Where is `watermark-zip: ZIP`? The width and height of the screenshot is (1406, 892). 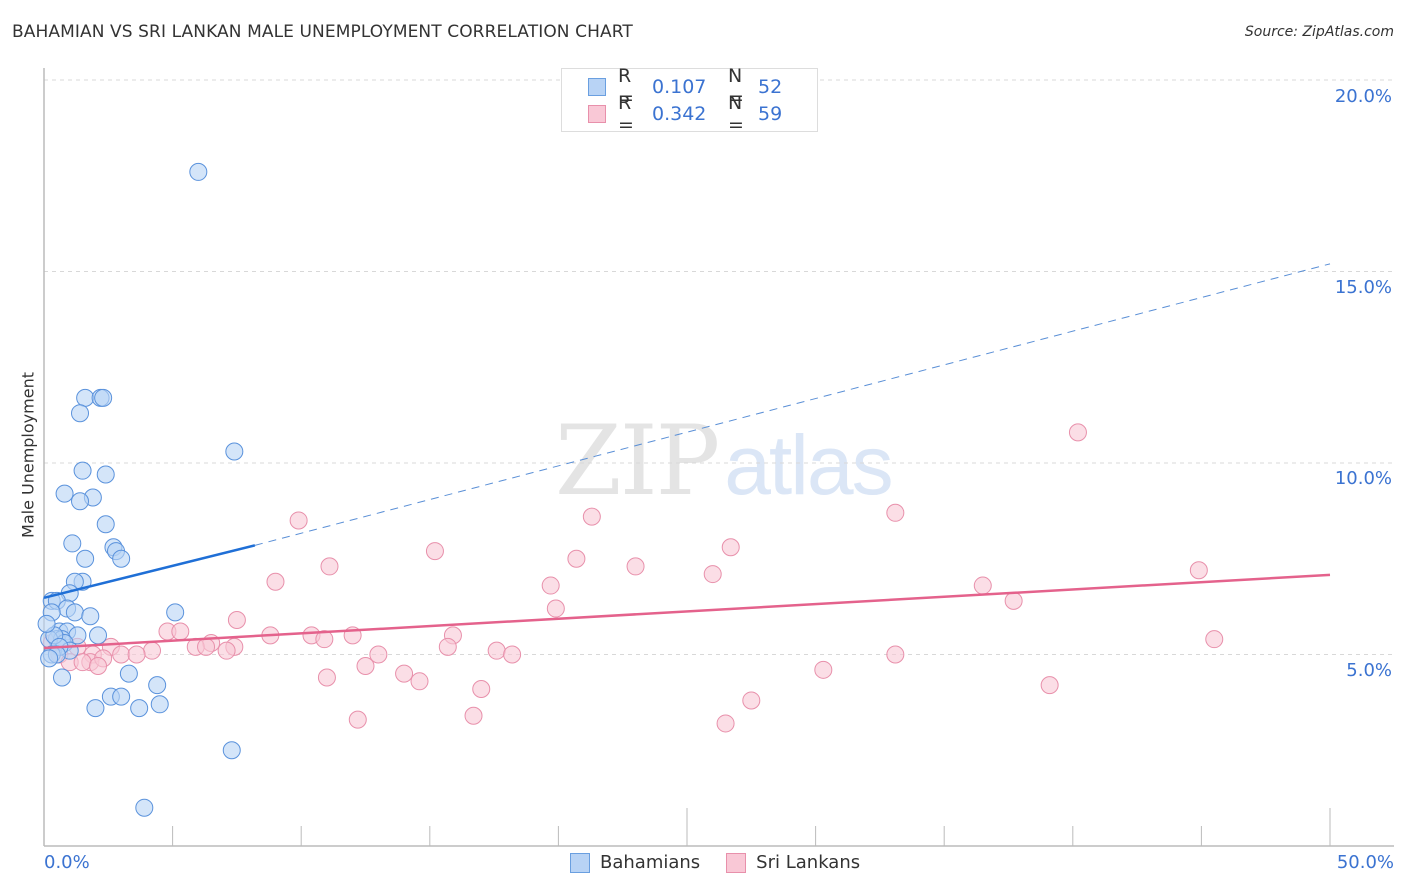 watermark-zip: ZIP is located at coordinates (637, 461).